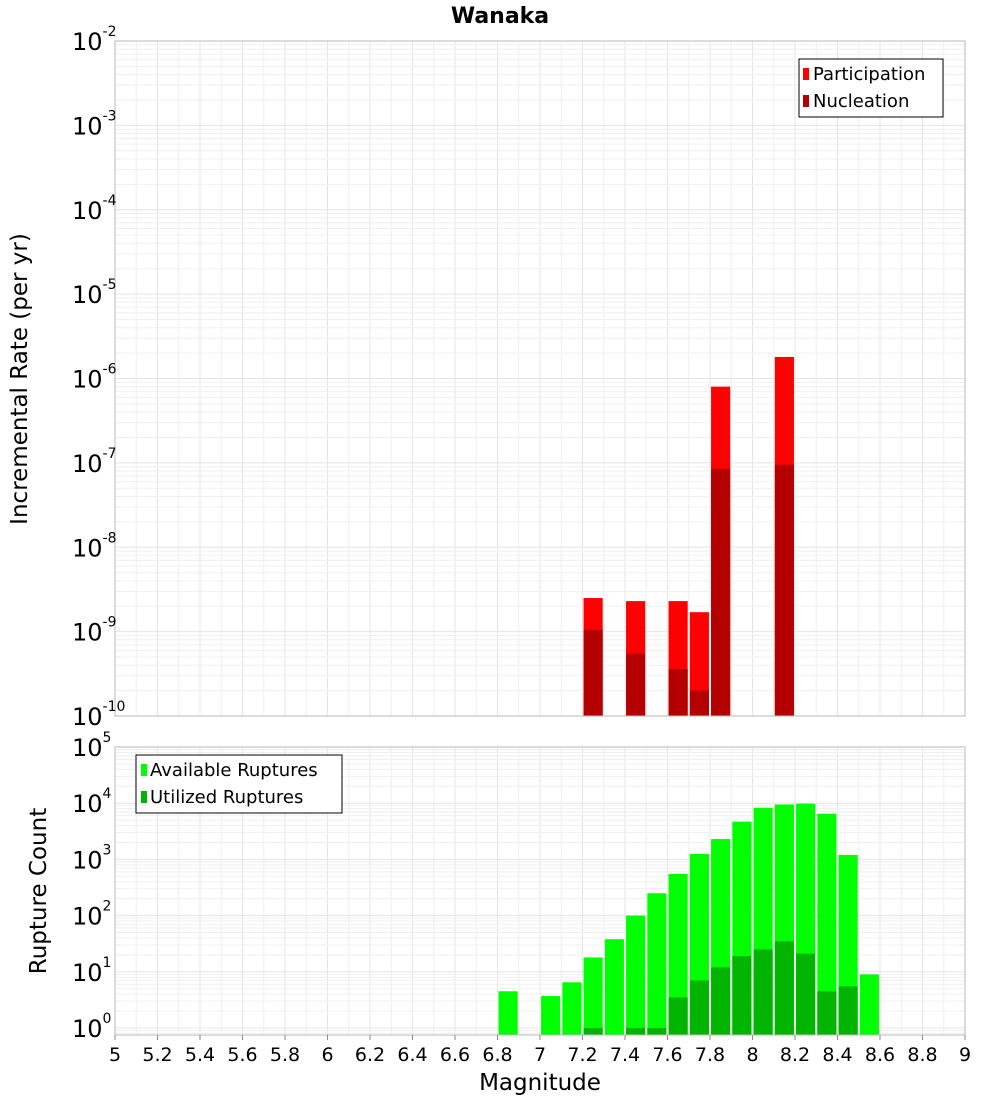 The width and height of the screenshot is (1000, 1100). What do you see at coordinates (91, 971) in the screenshot?
I see `count-y-tick-label: 10¹` at bounding box center [91, 971].